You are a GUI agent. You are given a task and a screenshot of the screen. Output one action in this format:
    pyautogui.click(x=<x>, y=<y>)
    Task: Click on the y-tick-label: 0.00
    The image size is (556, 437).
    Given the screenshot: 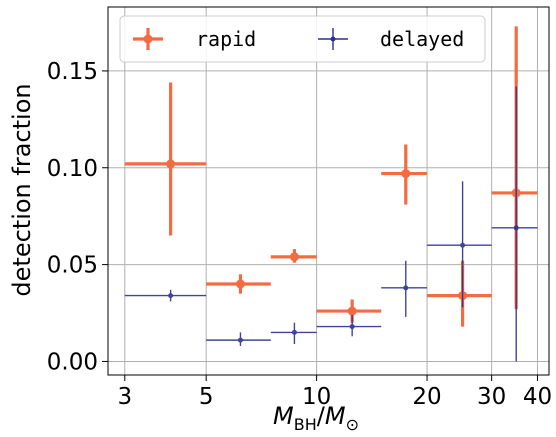 What is the action you would take?
    pyautogui.click(x=72, y=362)
    